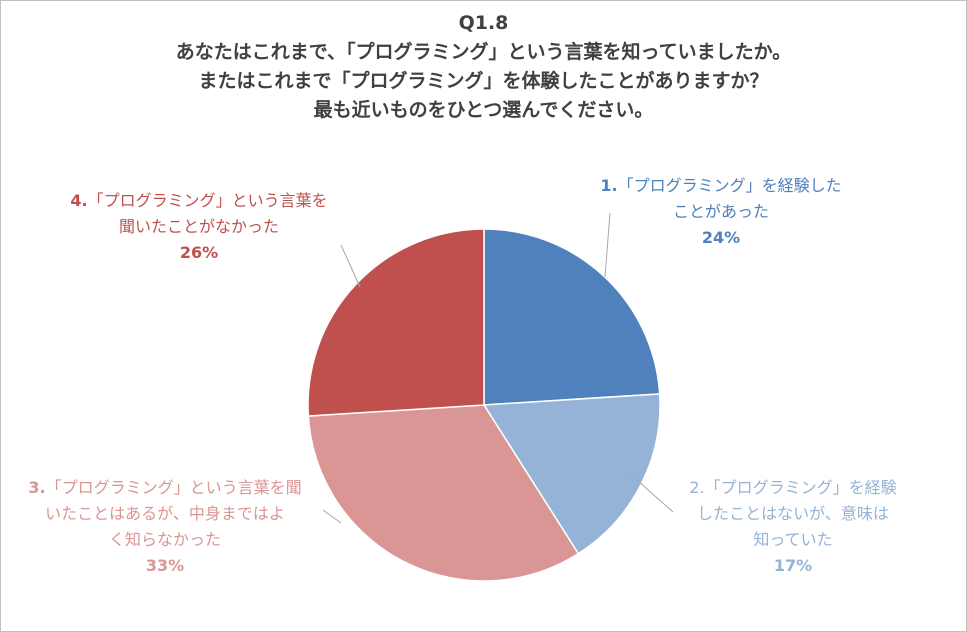 The image size is (967, 632). Describe the element at coordinates (37, 487) in the screenshot. I see `slice-label-3-number: 3.` at that location.